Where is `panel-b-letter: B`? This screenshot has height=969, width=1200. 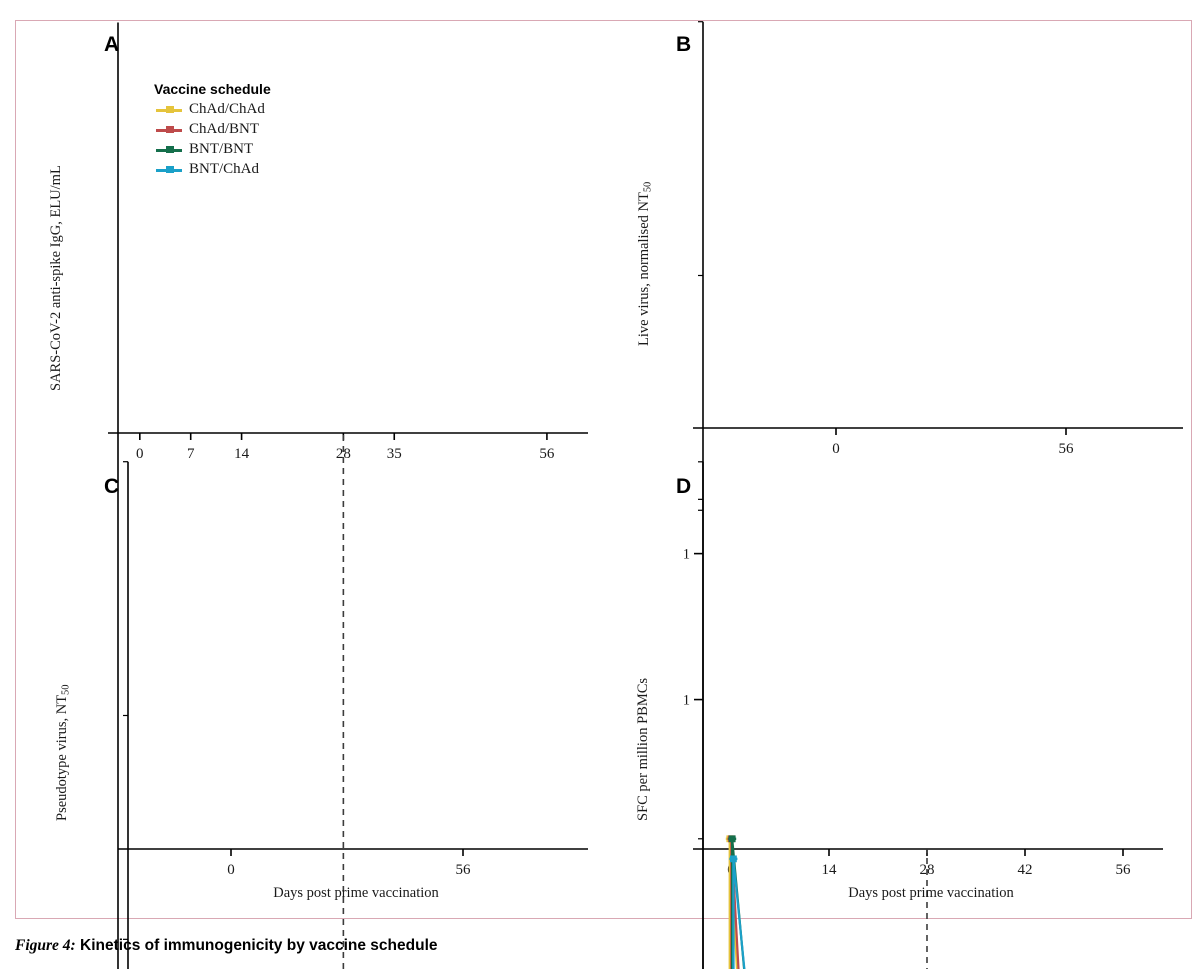 panel-b-letter: B is located at coordinates (684, 44).